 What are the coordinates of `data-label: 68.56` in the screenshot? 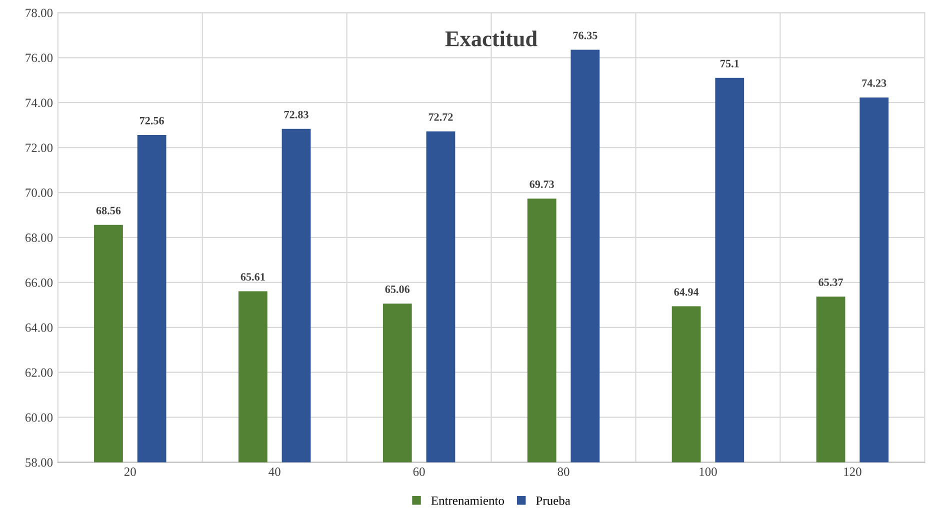 It's located at (108, 210).